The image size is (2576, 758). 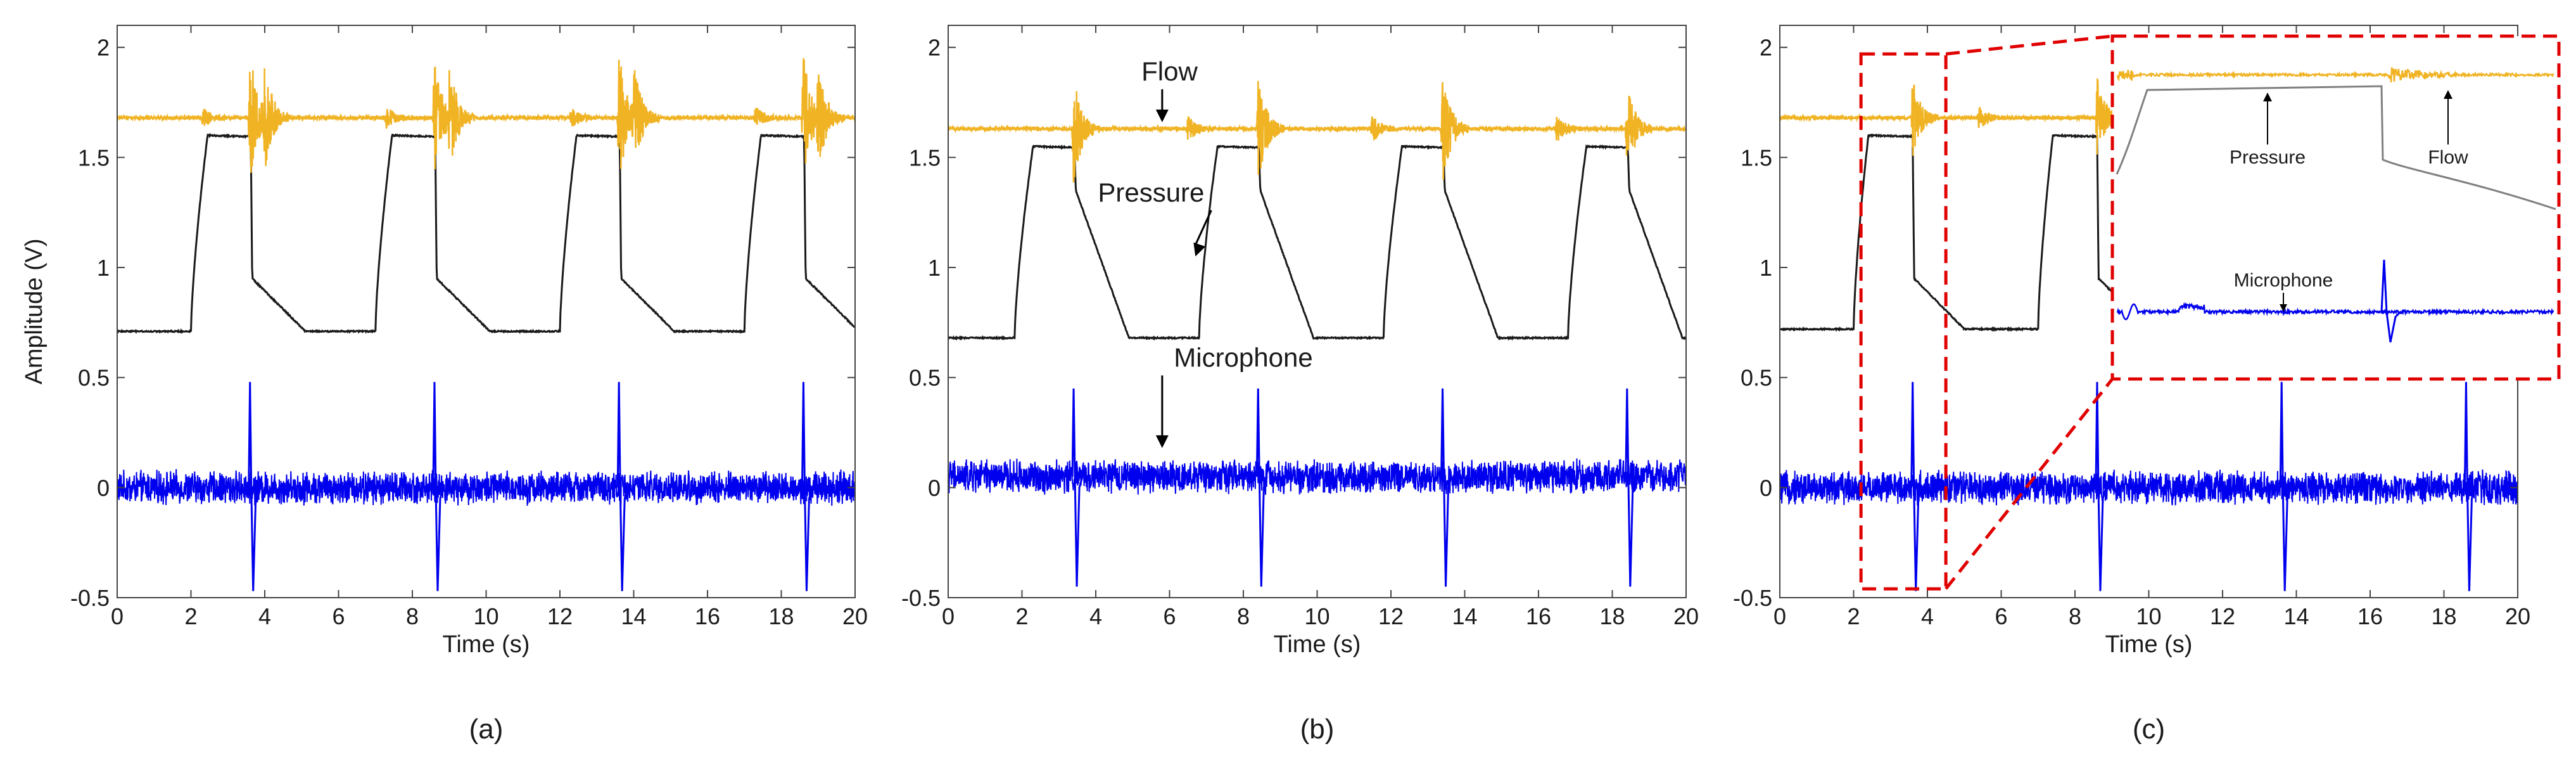 What do you see at coordinates (2335, 75) in the screenshot?
I see `inset-flow-trace` at bounding box center [2335, 75].